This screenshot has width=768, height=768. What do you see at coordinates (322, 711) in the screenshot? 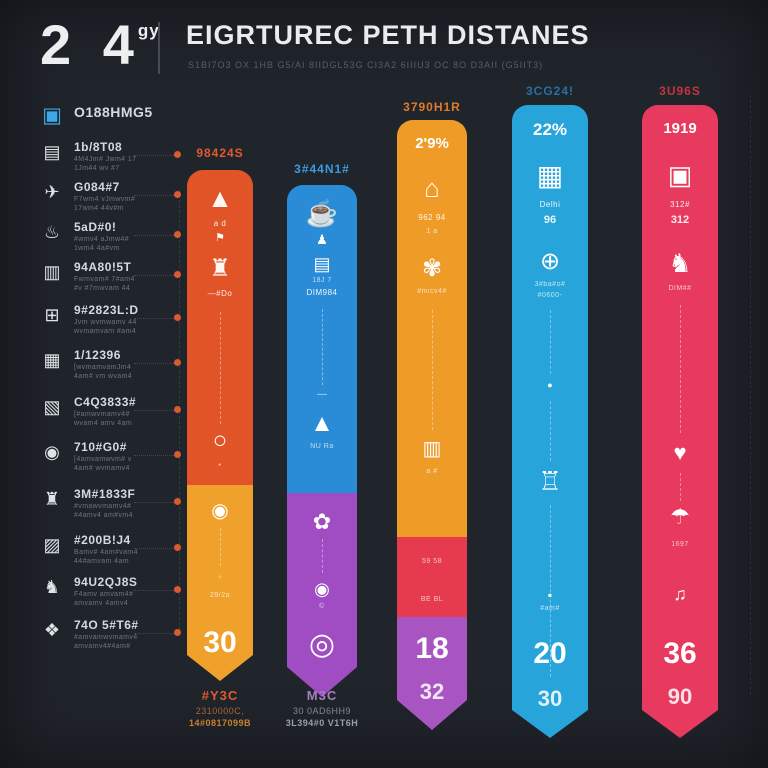
I see `column-2-footer-line: 30 0AD6HH9` at bounding box center [322, 711].